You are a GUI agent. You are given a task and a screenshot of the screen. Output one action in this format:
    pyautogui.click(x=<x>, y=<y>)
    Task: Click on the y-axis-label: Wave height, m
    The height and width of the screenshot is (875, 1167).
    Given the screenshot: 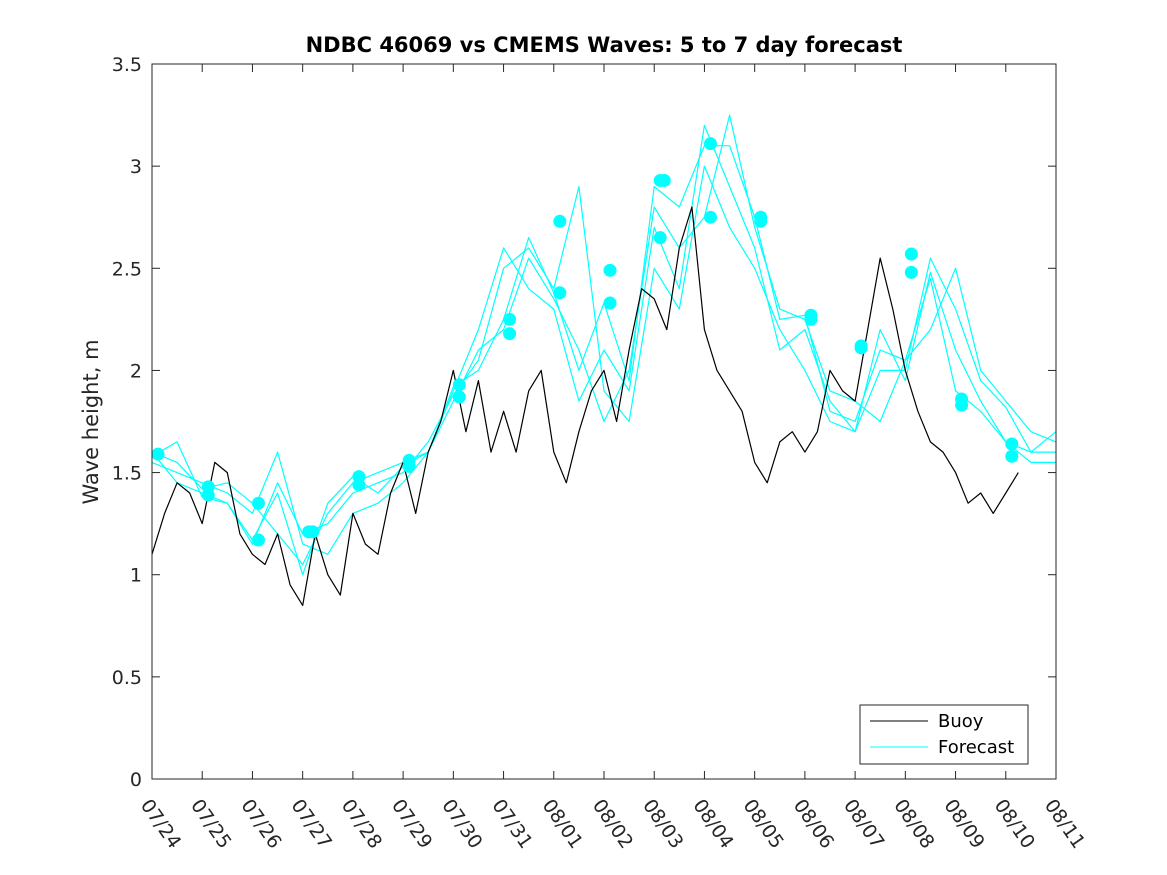 What is the action you would take?
    pyautogui.click(x=91, y=421)
    